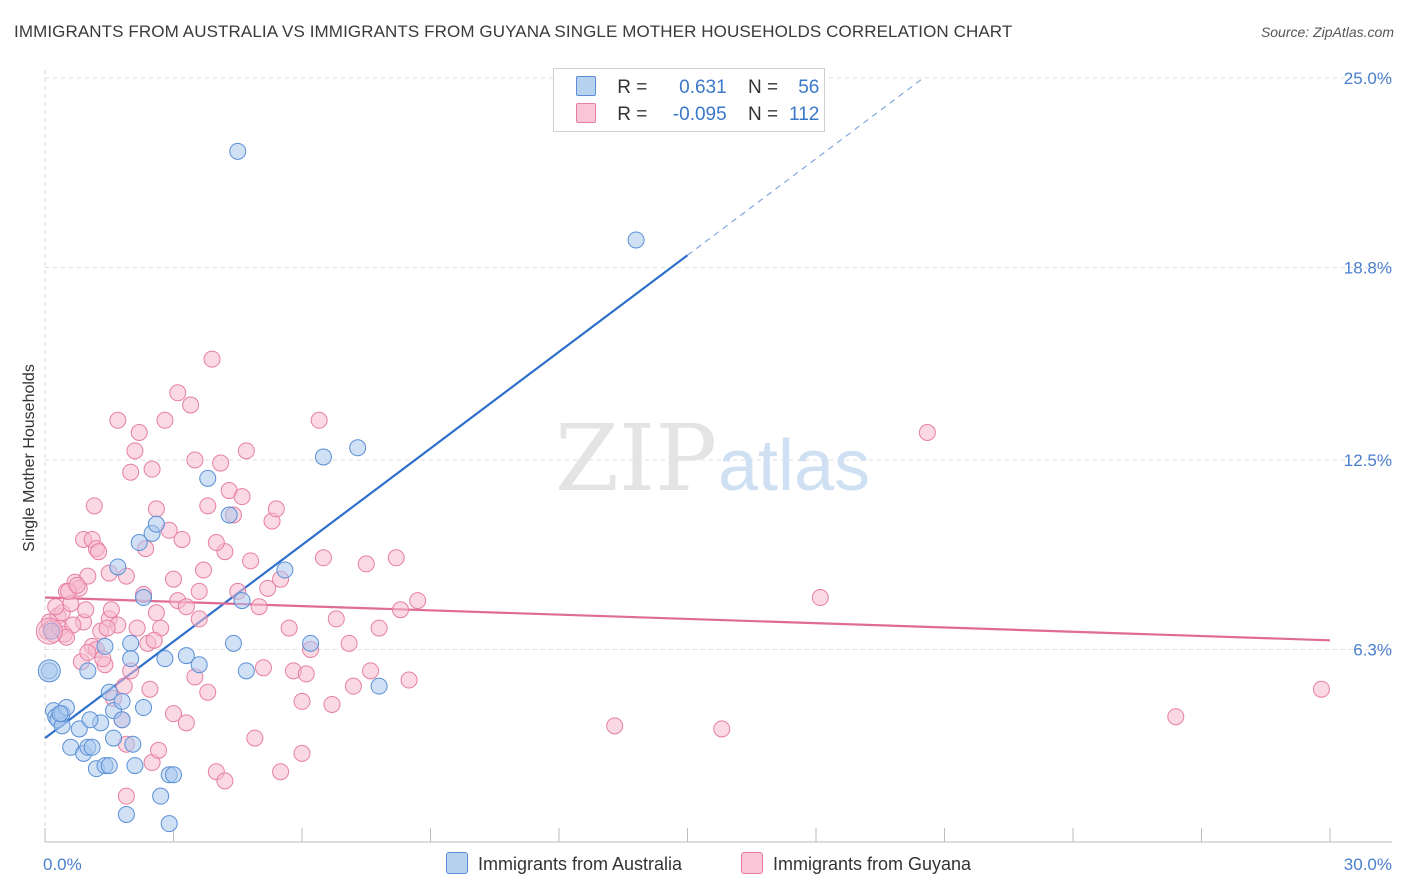 This screenshot has width=1406, height=892. I want to click on bottom-legend-label-guyana: Immigrants from Guyana, so click(872, 864).